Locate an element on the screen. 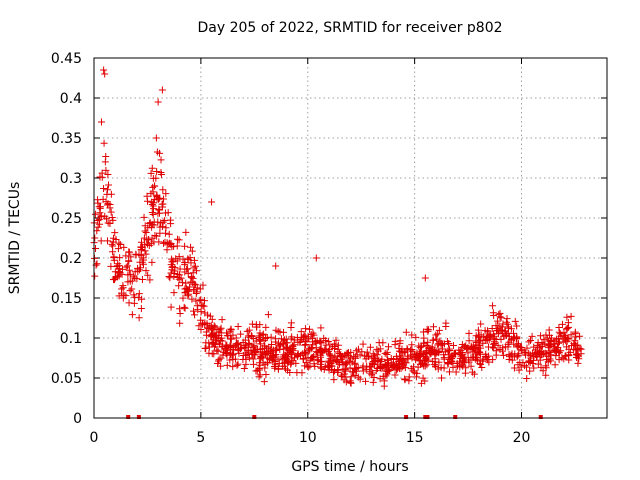 This screenshot has height=480, width=640. x-axis-label: GPS time / hours is located at coordinates (349, 467).